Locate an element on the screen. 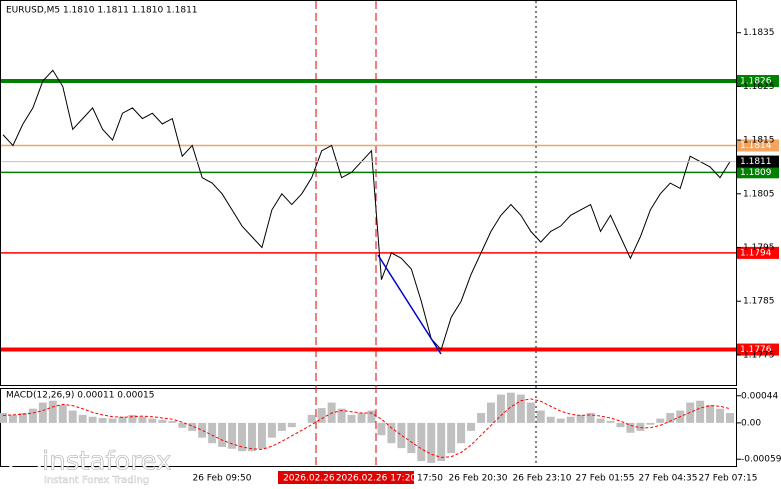 The height and width of the screenshot is (489, 781). level-label: 1.1814 is located at coordinates (756, 146).